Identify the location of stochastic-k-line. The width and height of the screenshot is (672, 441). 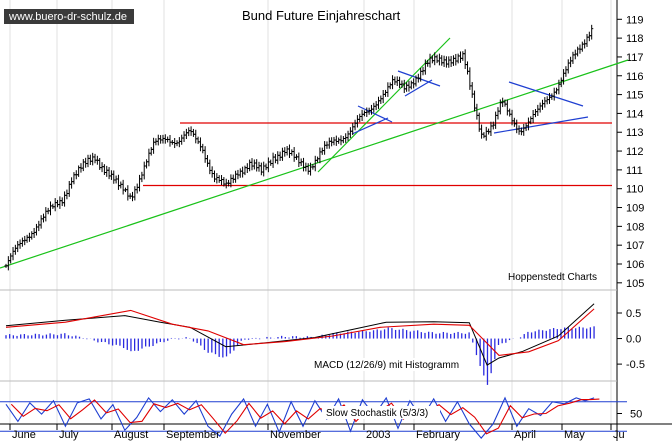
(300, 417).